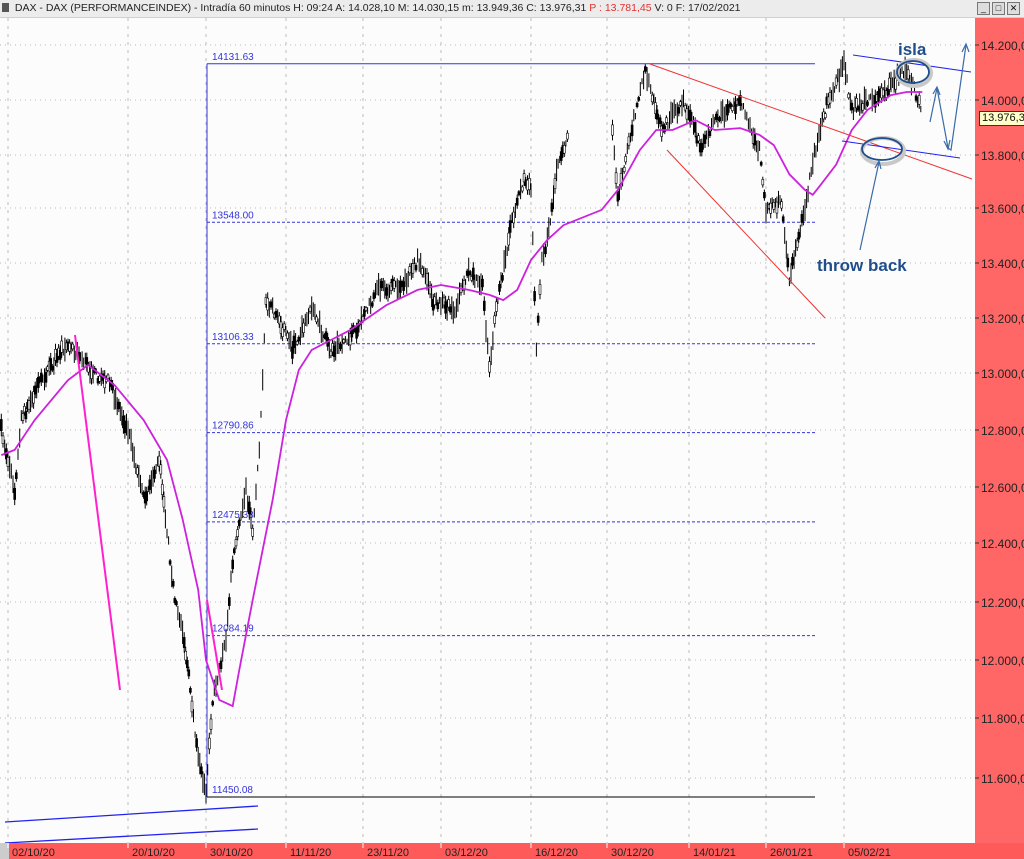 The image size is (1024, 859). I want to click on x-tick-label: 30/10/20, so click(231, 853).